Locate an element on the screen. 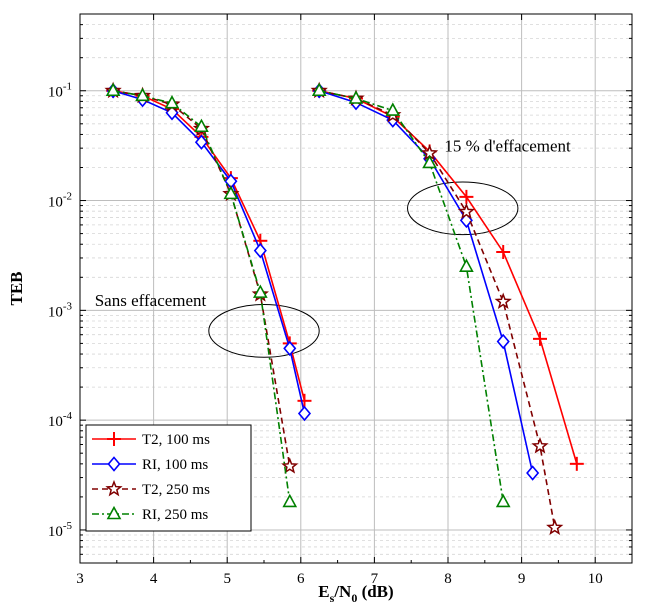  x-tick-label: 9 is located at coordinates (522, 579).